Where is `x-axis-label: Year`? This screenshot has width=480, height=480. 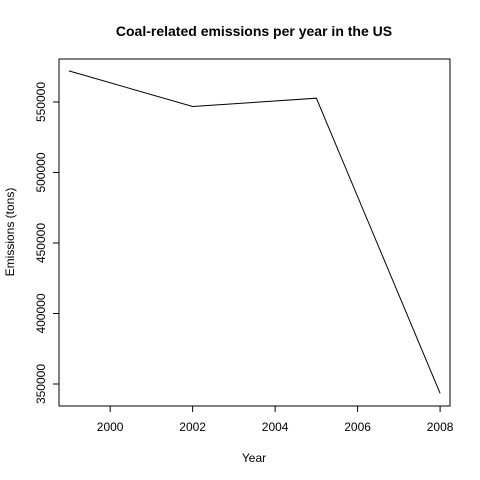 x-axis-label: Year is located at coordinates (254, 458).